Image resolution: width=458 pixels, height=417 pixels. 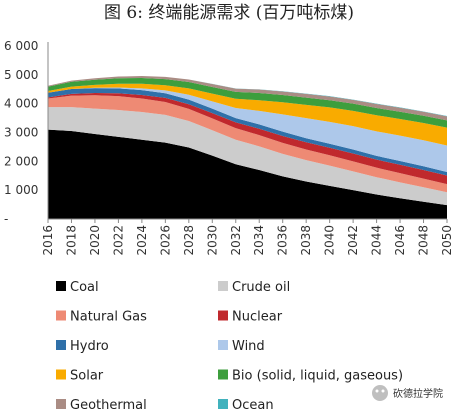 What do you see at coordinates (248, 346) in the screenshot?
I see `legend-label: Wind` at bounding box center [248, 346].